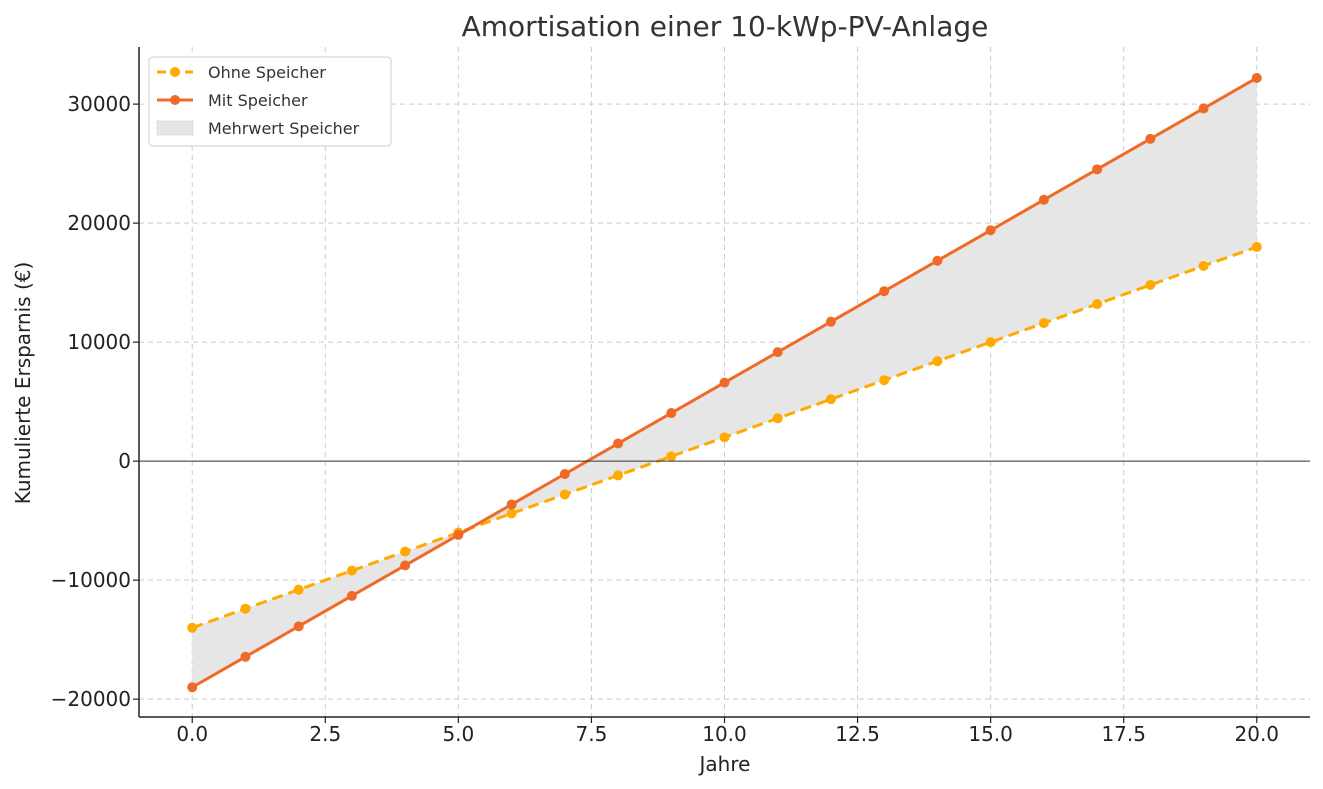 The width and height of the screenshot is (1323, 789). Describe the element at coordinates (458, 734) in the screenshot. I see `x-tick-label: 5.0` at that location.